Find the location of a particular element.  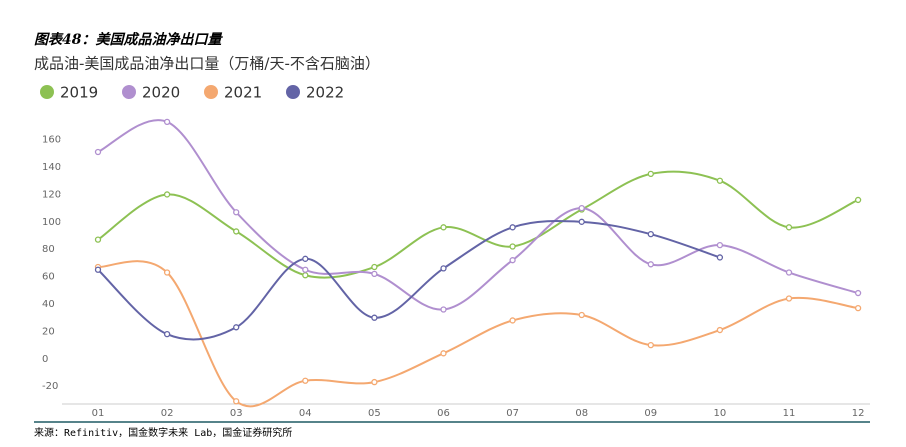

y-tick-label: 140 is located at coordinates (51, 167).